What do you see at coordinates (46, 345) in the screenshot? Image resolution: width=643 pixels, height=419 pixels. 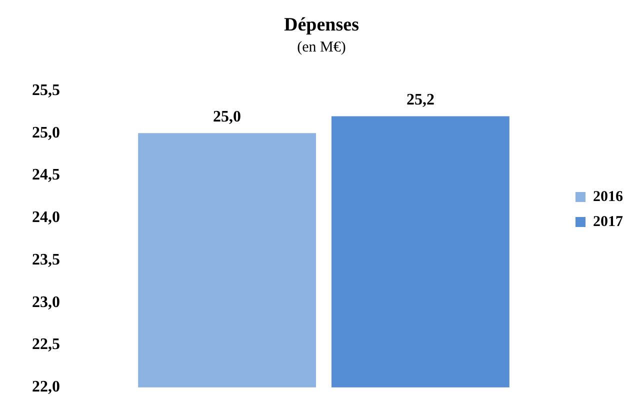 I see `y-tick-label: 22,5` at bounding box center [46, 345].